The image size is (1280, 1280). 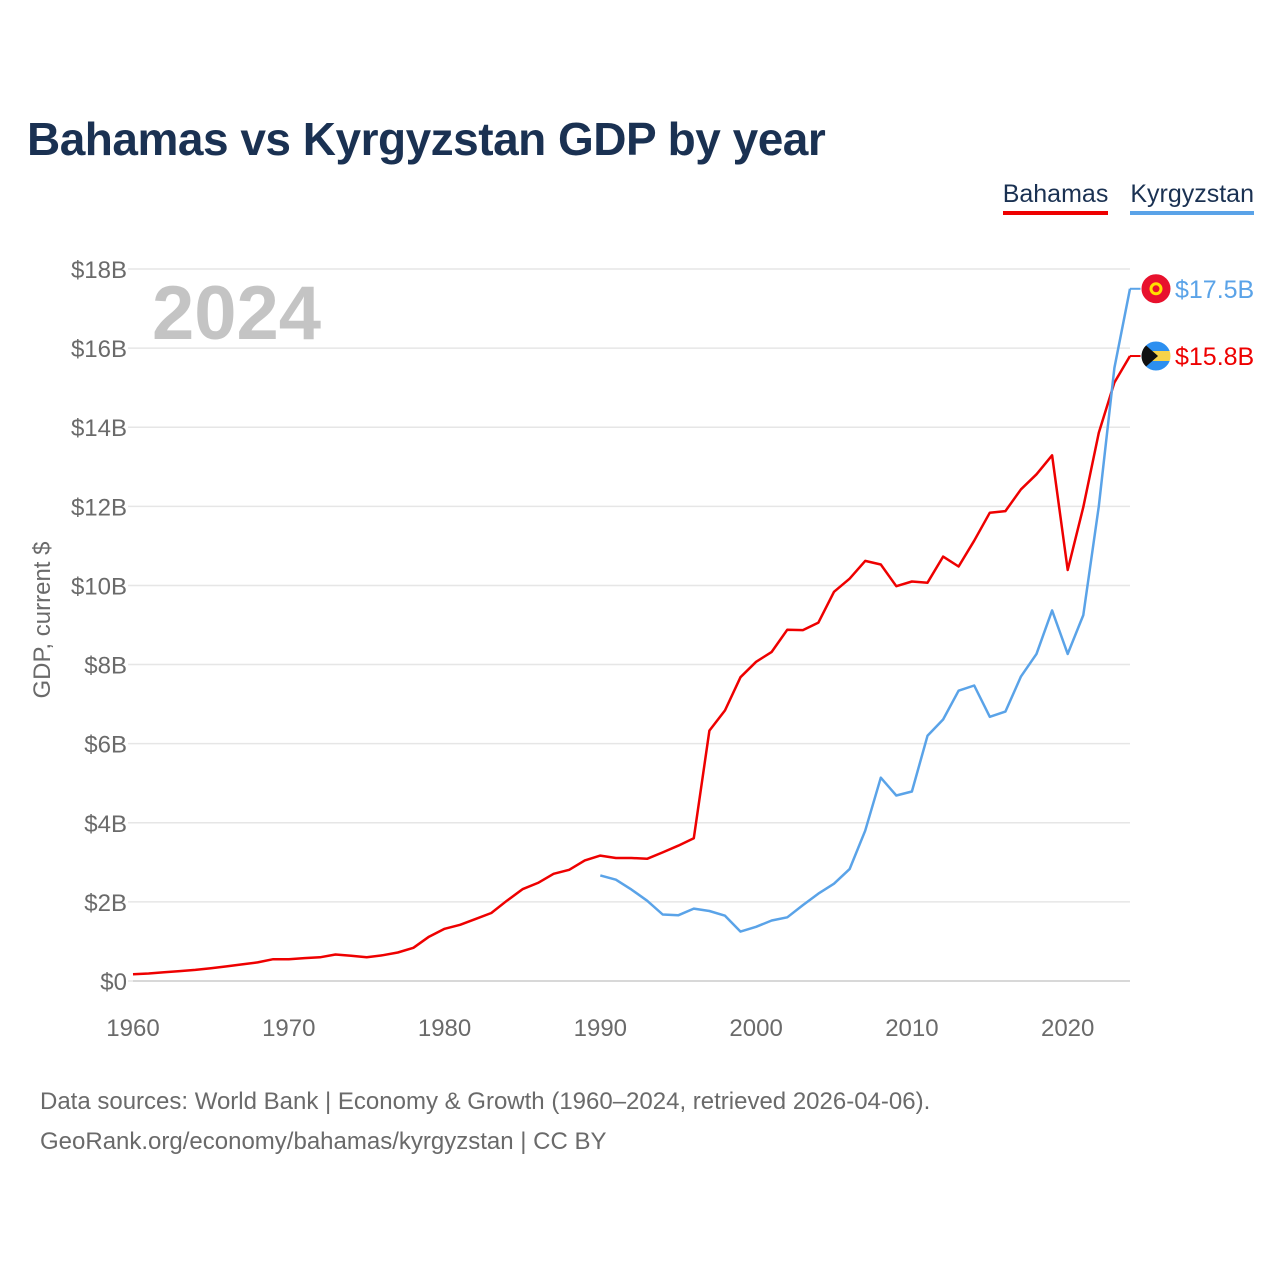 I want to click on y-tick-label: $16B, so click(x=99, y=349).